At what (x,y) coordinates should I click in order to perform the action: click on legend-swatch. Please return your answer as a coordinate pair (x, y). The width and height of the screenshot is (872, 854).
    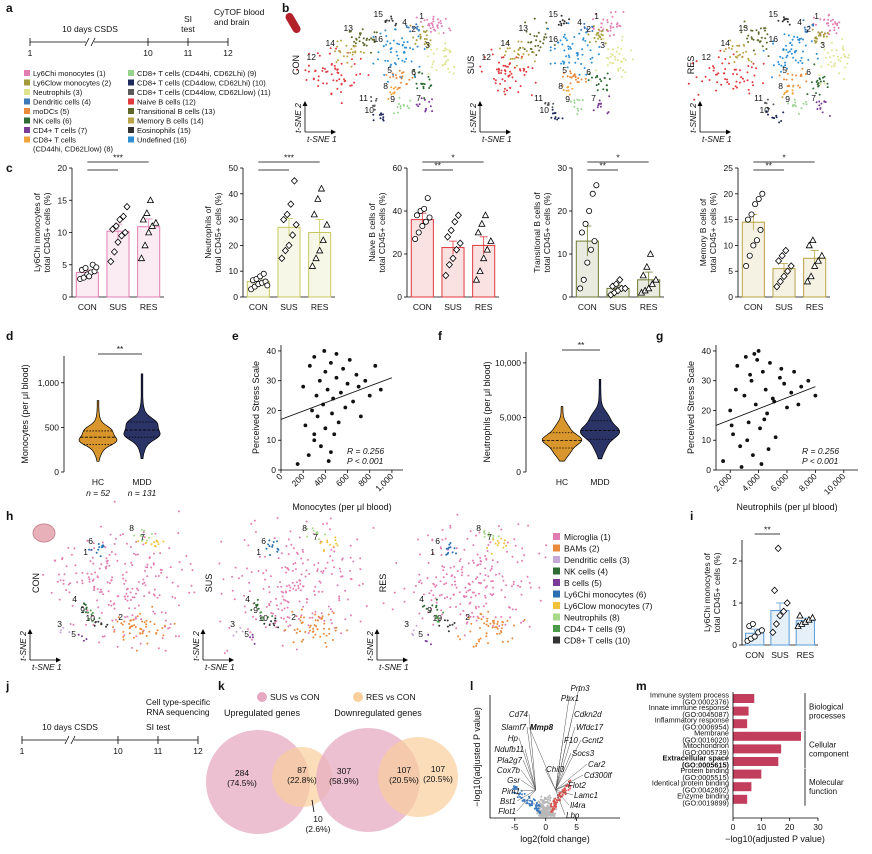
    Looking at the image, I should click on (262, 697).